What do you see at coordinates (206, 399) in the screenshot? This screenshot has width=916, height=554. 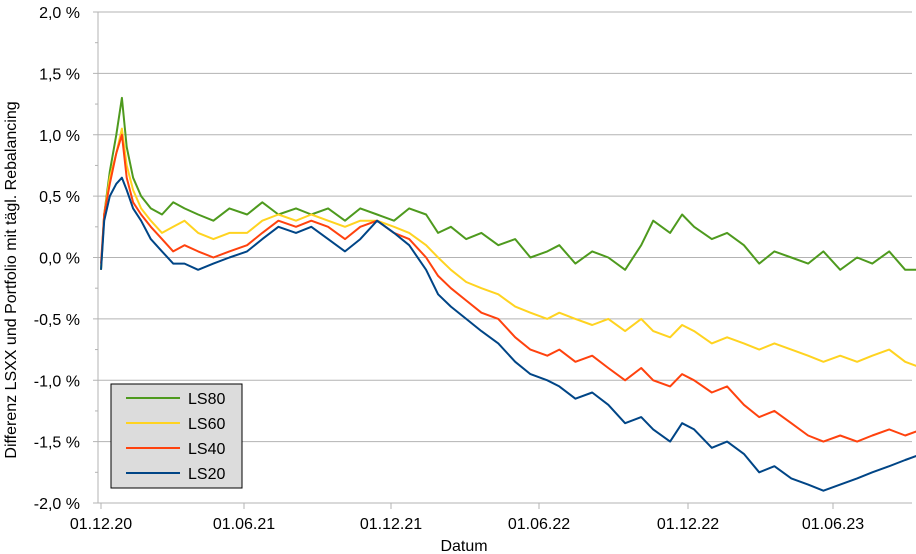 I see `legend-label-ls80: LS80` at bounding box center [206, 399].